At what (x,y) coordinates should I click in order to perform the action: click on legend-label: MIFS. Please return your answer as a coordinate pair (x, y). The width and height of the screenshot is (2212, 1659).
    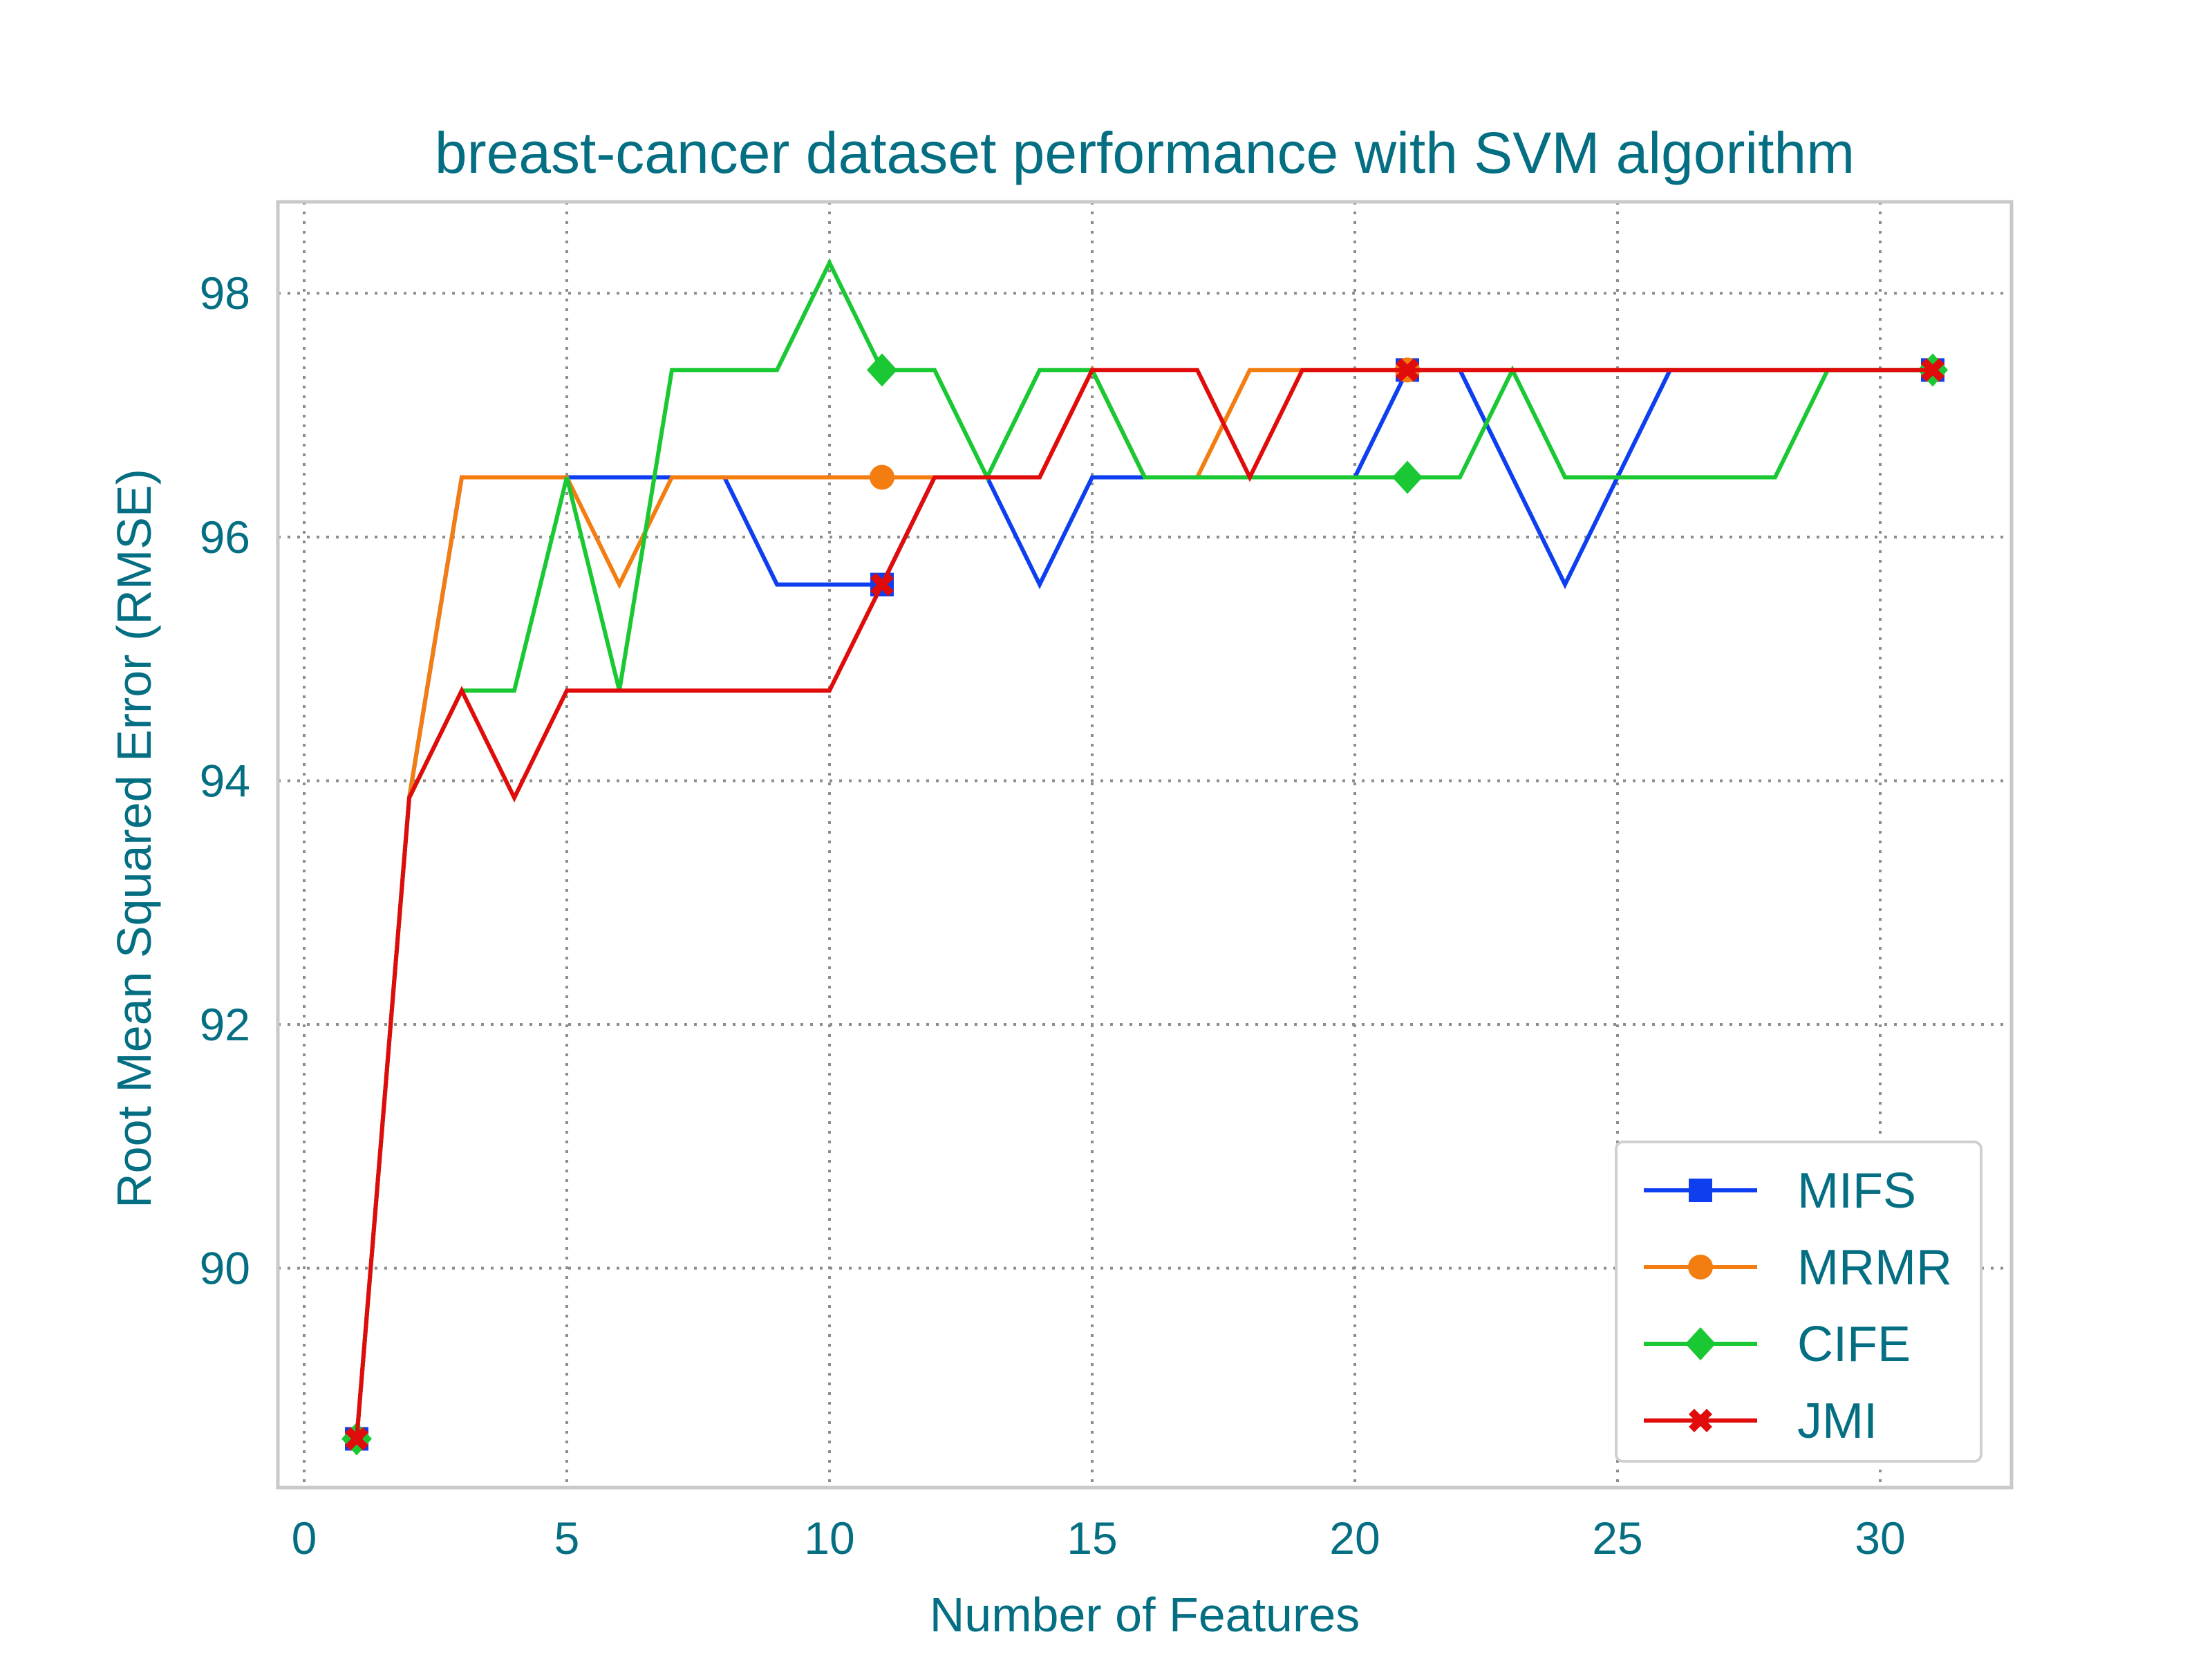
    Looking at the image, I should click on (1857, 1191).